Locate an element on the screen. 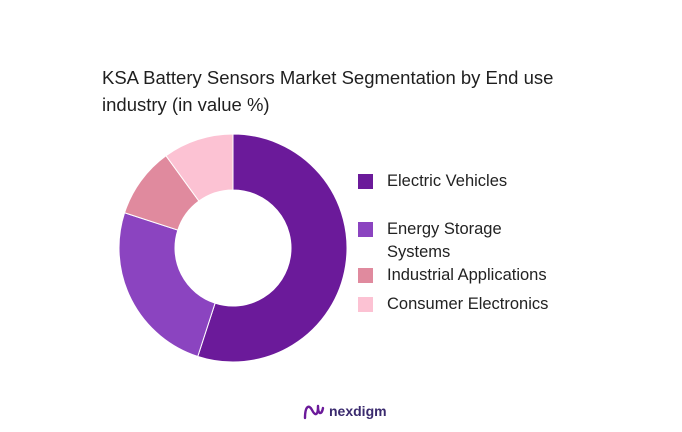 This screenshot has width=682, height=432. legend-label: Industrial Applications is located at coordinates (467, 275).